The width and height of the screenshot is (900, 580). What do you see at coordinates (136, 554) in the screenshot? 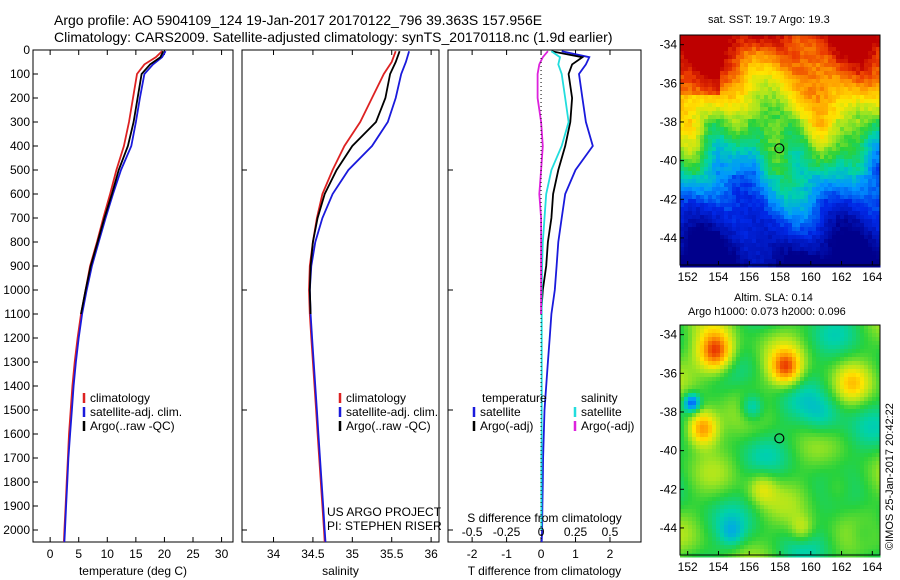
I see `x-tick-label: 15` at bounding box center [136, 554].